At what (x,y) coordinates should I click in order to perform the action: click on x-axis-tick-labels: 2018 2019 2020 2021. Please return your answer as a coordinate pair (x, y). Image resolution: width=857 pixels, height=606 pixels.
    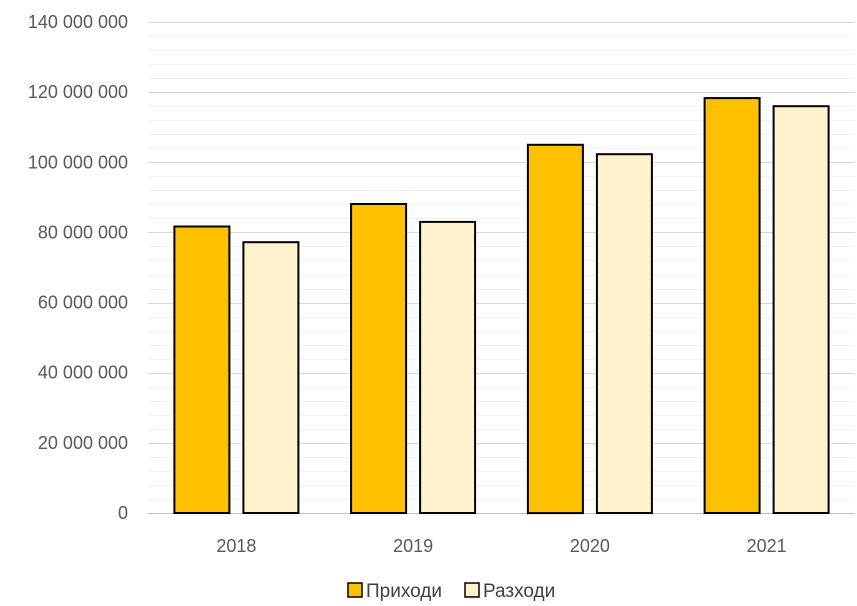
    Looking at the image, I should click on (501, 546).